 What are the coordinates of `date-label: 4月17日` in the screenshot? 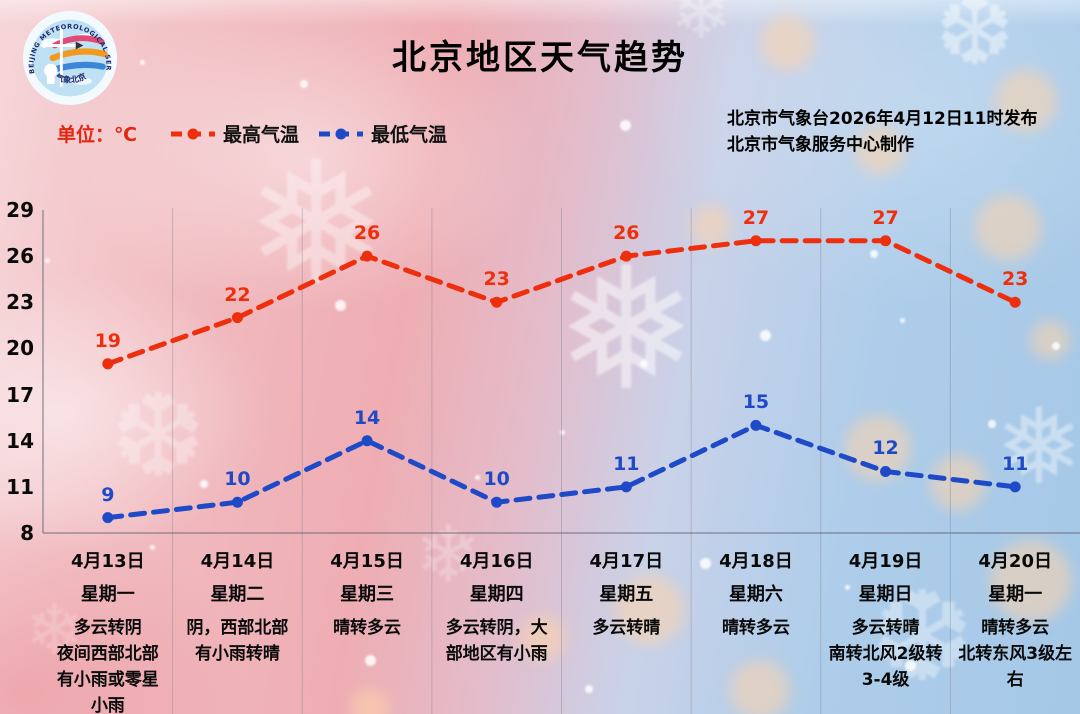 It's located at (626, 561).